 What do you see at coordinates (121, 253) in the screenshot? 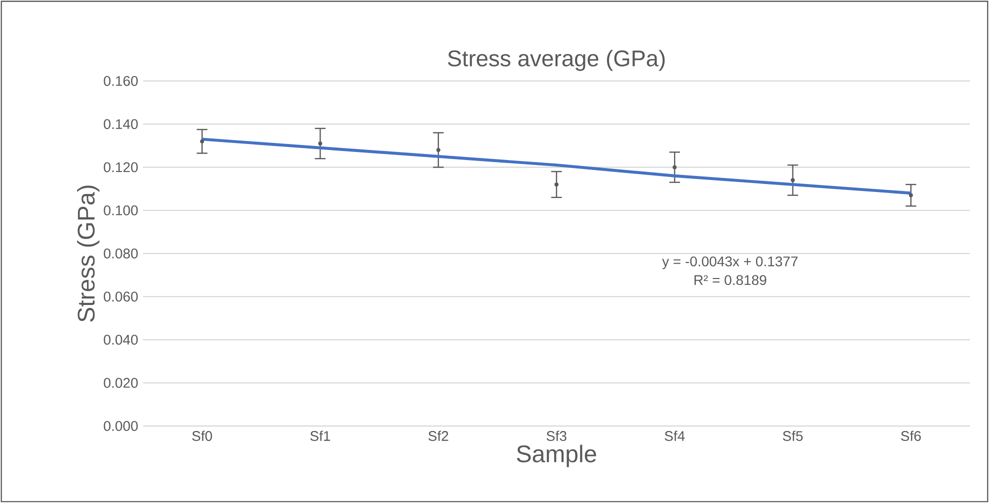
I see `y-tick-label: 0.080` at bounding box center [121, 253].